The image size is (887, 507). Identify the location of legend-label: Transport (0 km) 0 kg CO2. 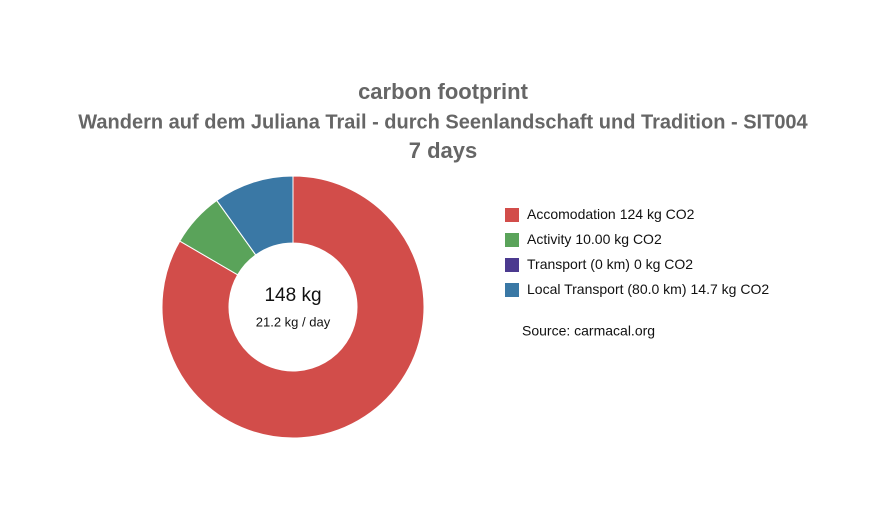
(610, 264).